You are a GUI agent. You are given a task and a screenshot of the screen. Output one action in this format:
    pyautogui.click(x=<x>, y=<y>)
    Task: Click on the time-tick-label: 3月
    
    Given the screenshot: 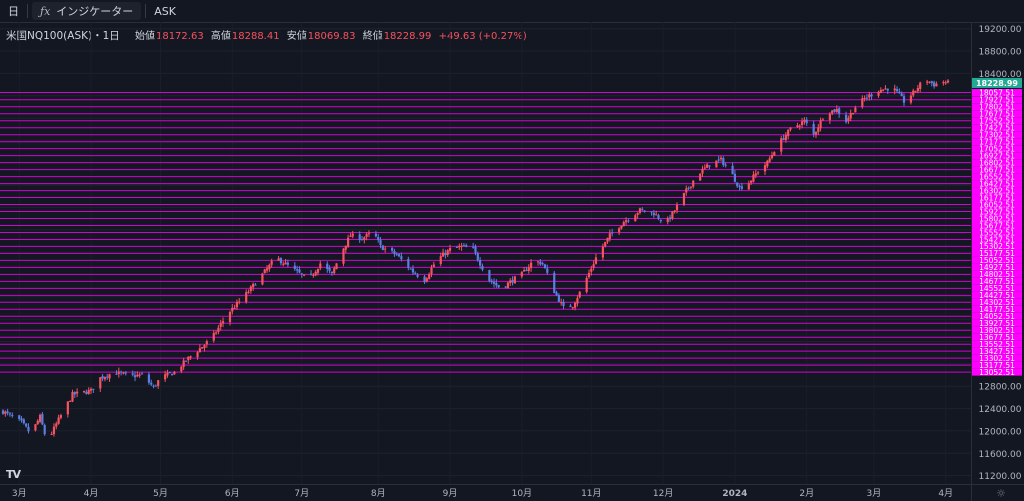 What is the action you would take?
    pyautogui.click(x=19, y=493)
    